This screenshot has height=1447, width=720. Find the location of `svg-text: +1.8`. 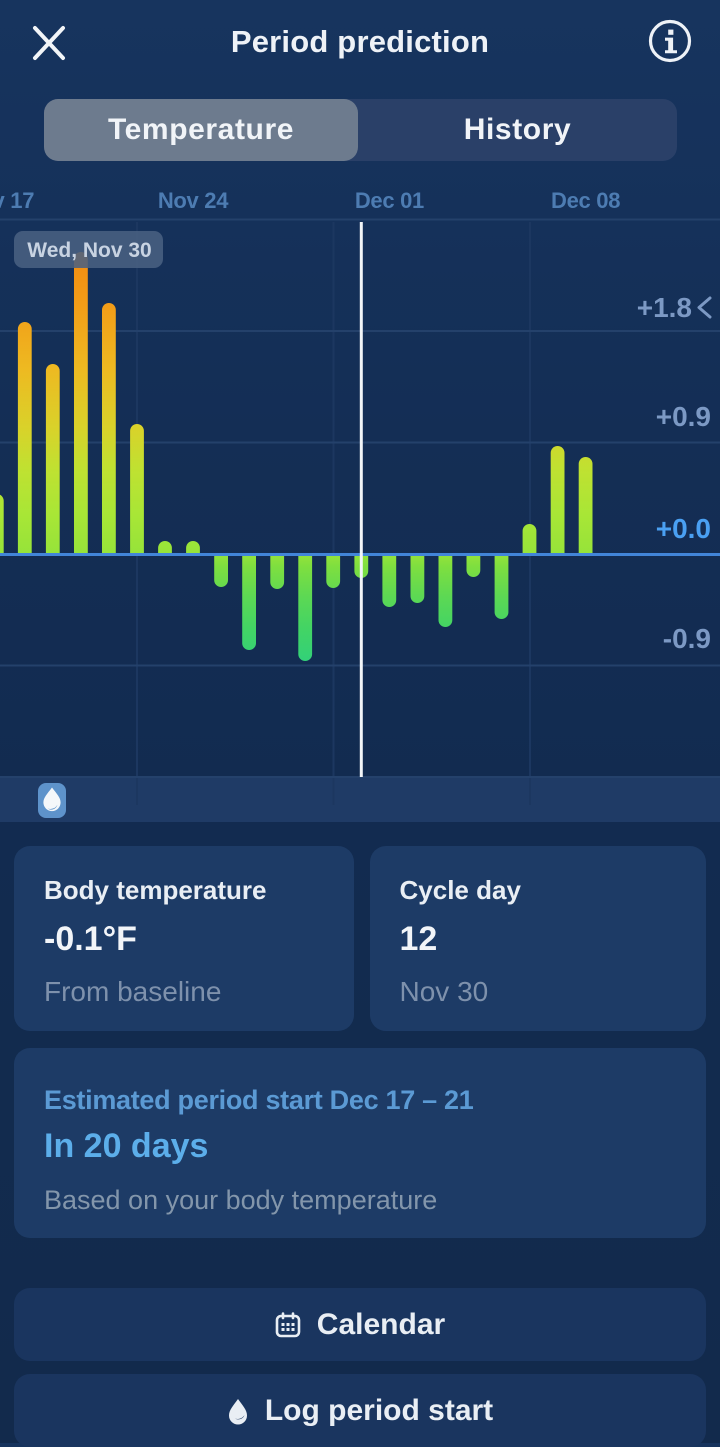

svg-text: +1.8 is located at coordinates (664, 307).